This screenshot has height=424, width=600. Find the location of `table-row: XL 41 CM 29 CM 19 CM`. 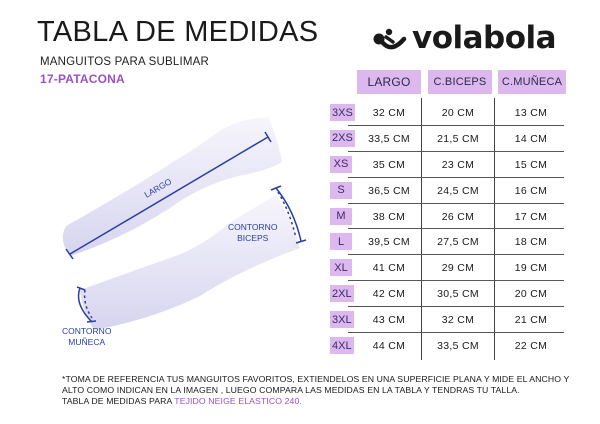

table-row: XL 41 CM 29 CM 19 CM is located at coordinates (448, 268).